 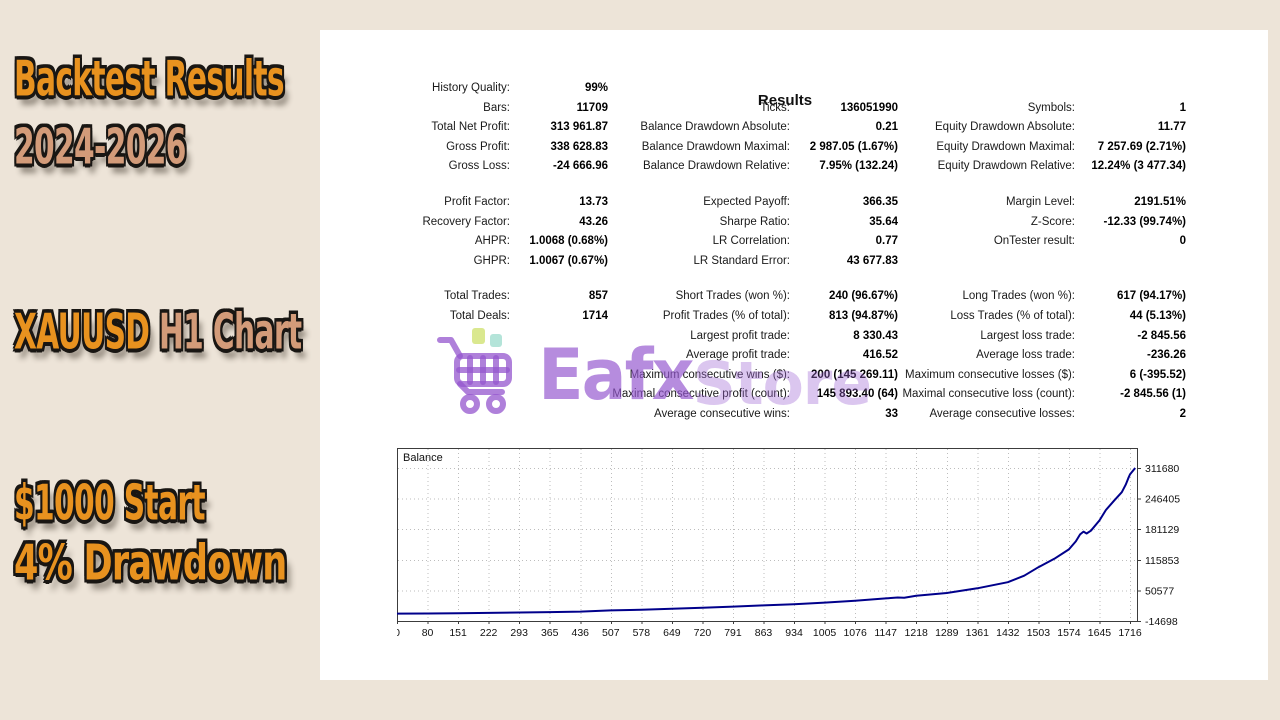 I want to click on x-axis-label: 1218, so click(x=917, y=633).